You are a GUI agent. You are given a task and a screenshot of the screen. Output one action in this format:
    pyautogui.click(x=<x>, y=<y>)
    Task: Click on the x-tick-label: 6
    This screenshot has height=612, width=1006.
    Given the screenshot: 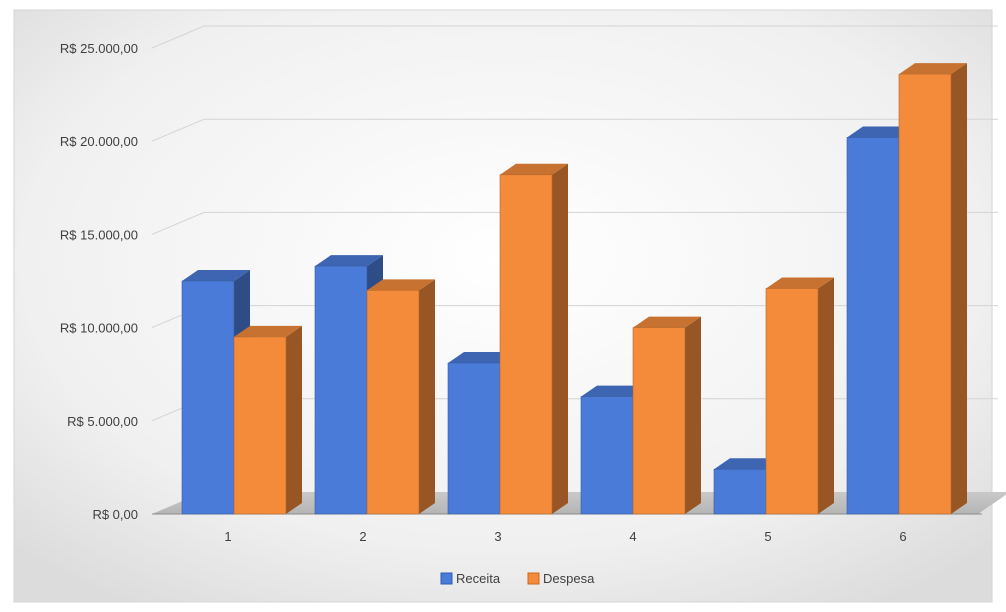 What is the action you would take?
    pyautogui.click(x=902, y=536)
    